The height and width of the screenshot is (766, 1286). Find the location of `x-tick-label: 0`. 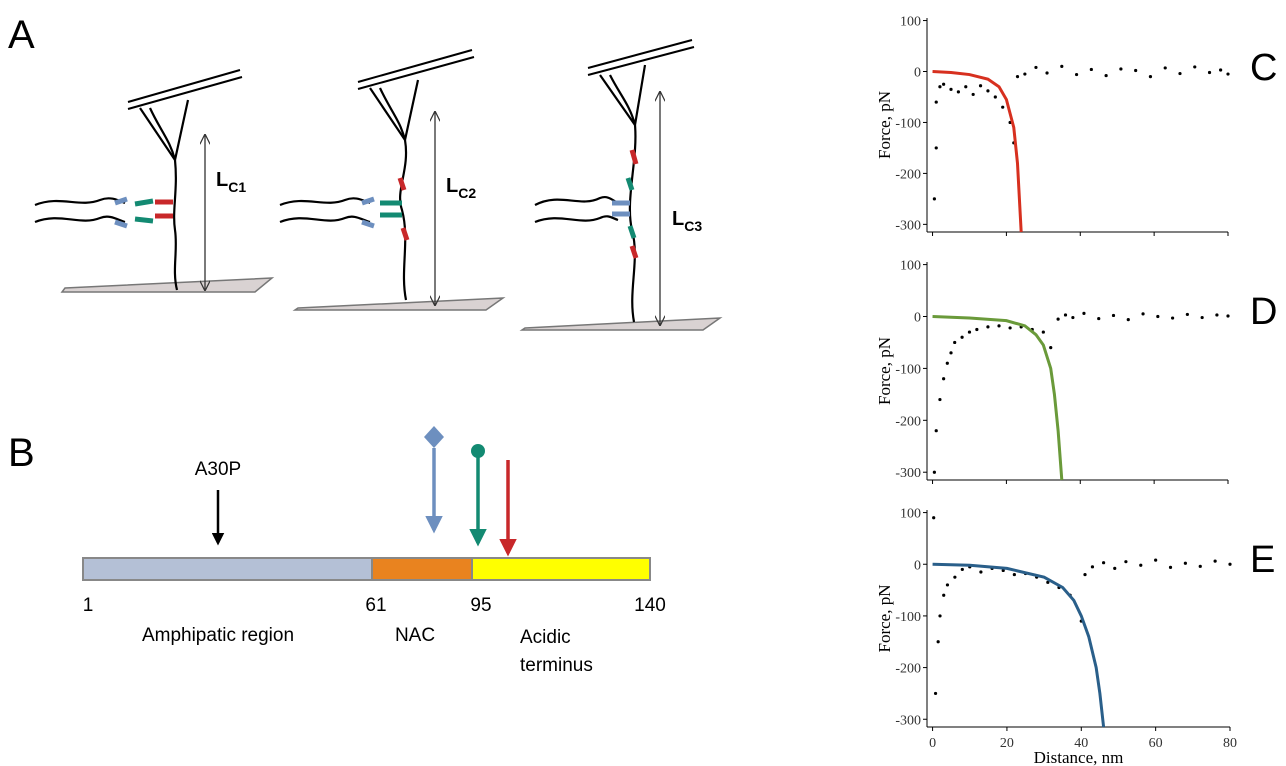

x-tick-label: 0 is located at coordinates (932, 743).